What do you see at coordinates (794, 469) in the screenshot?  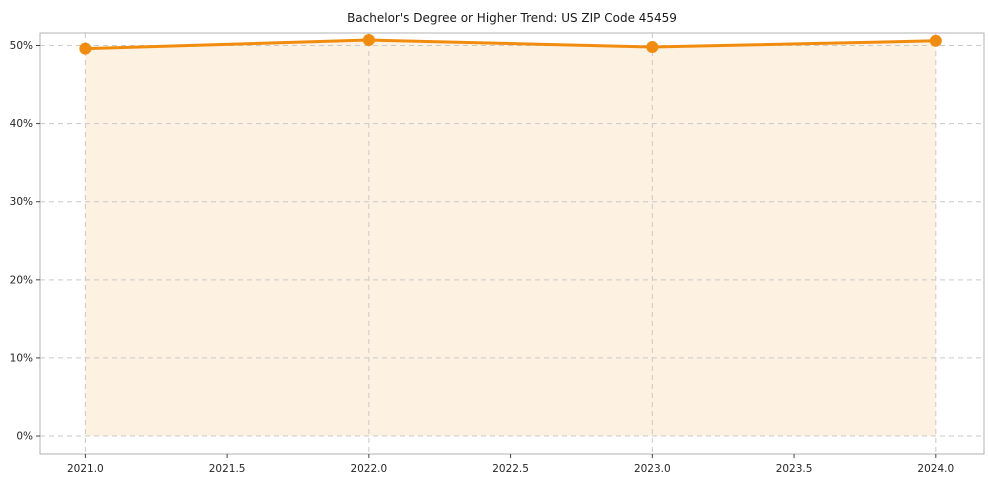 I see `x-tick-label: 2023.5` at bounding box center [794, 469].